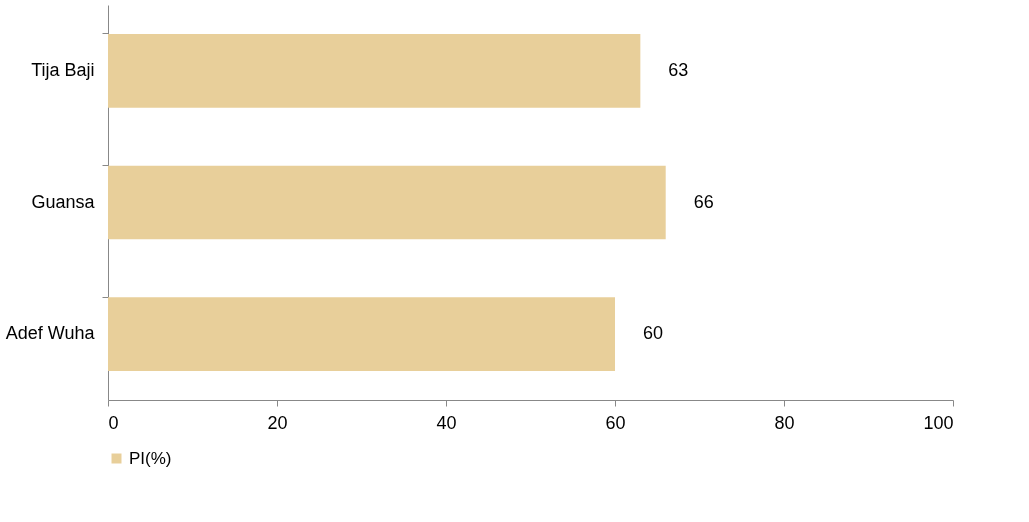 This screenshot has width=1029, height=522. Describe the element at coordinates (615, 422) in the screenshot. I see `x-tick-label: 60` at that location.